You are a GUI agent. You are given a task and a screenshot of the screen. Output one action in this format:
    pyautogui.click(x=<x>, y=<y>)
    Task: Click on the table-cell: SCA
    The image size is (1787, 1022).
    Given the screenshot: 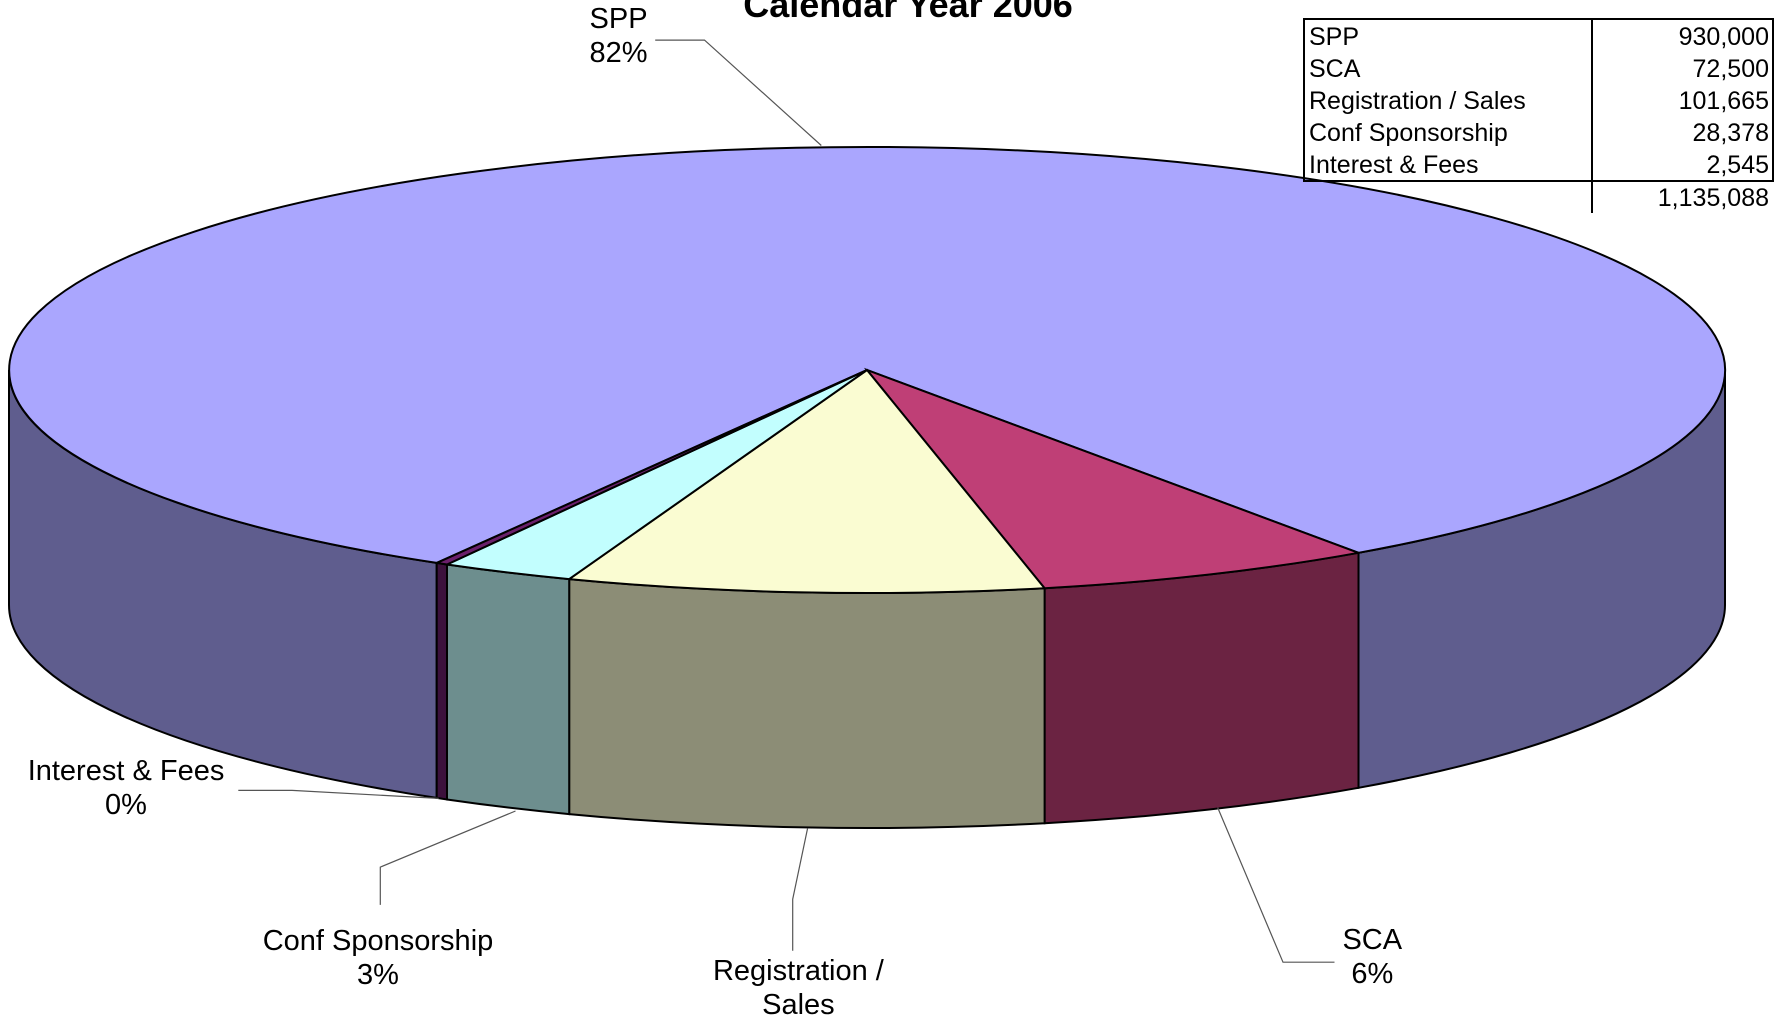 What is the action you would take?
    pyautogui.click(x=1335, y=69)
    